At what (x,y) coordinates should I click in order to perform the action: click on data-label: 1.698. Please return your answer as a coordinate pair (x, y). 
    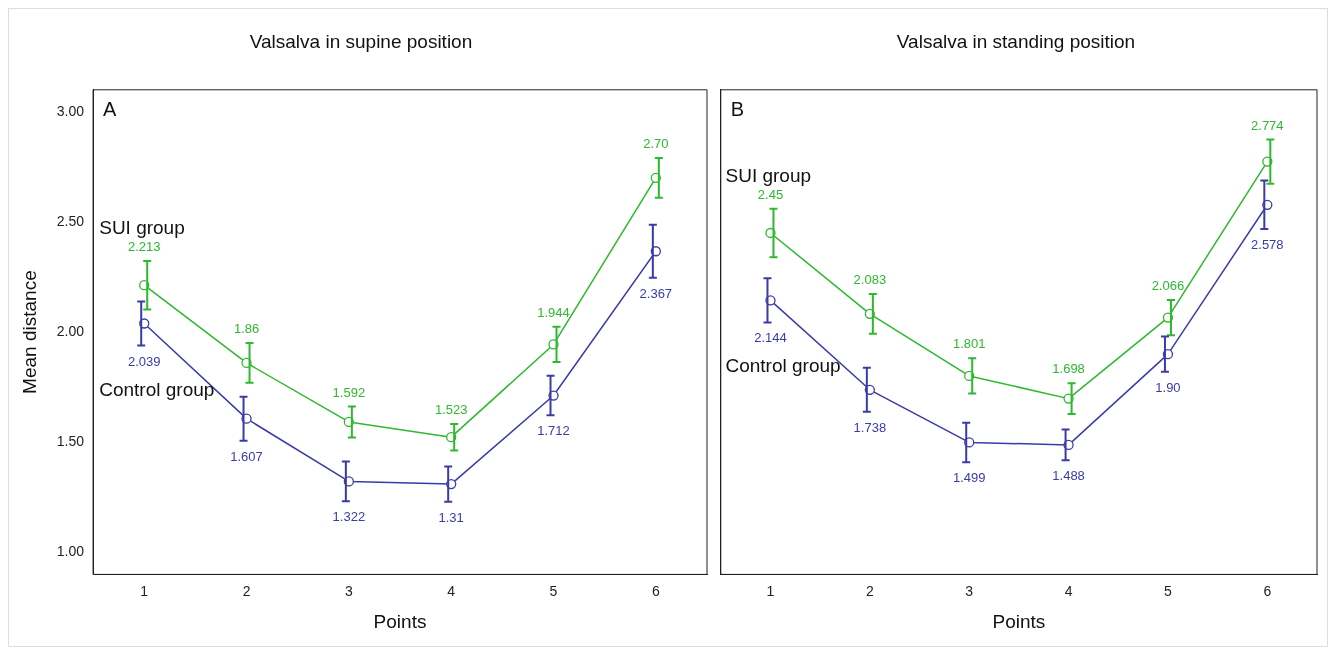
    Looking at the image, I should click on (1068, 369).